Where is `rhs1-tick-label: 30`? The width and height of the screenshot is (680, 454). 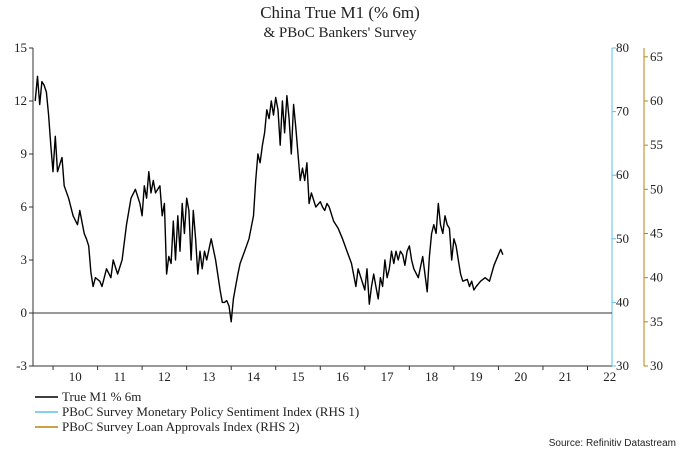
rhs1-tick-label: 30 is located at coordinates (622, 365).